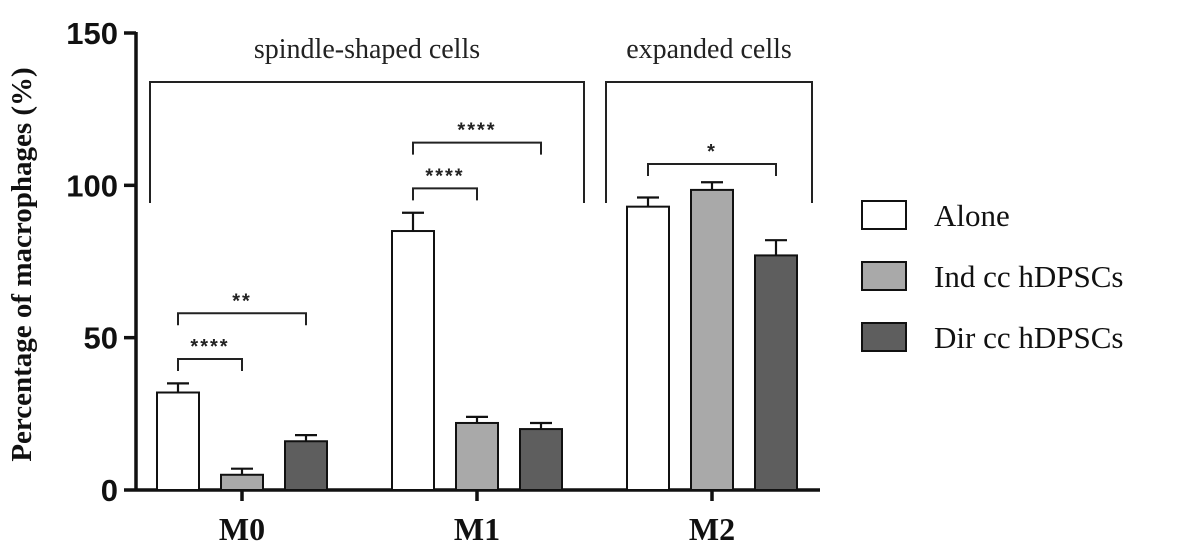 The image size is (1181, 552). I want to click on group-bracket-label: expanded cells, so click(709, 49).